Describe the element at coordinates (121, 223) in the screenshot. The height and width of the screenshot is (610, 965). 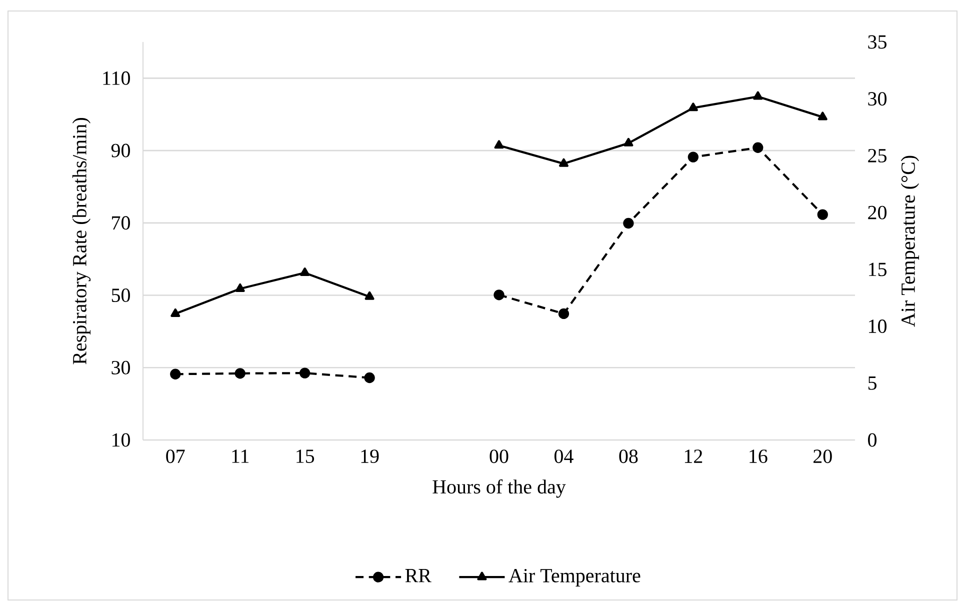
I see `y-tick-label: 70` at that location.